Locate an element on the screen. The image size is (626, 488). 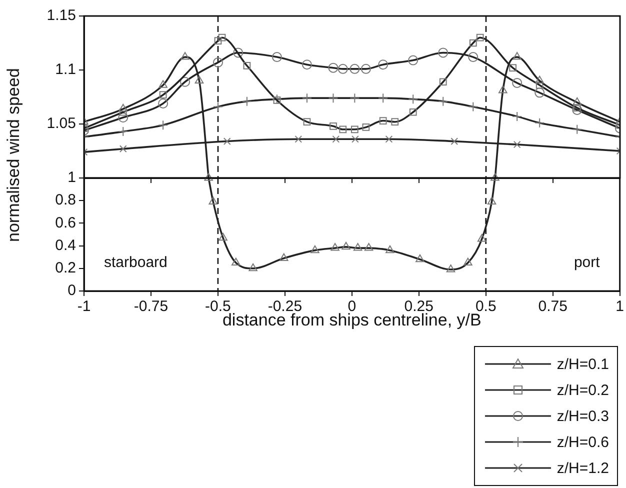
y-tick-label: 0.2 is located at coordinates (65, 268).